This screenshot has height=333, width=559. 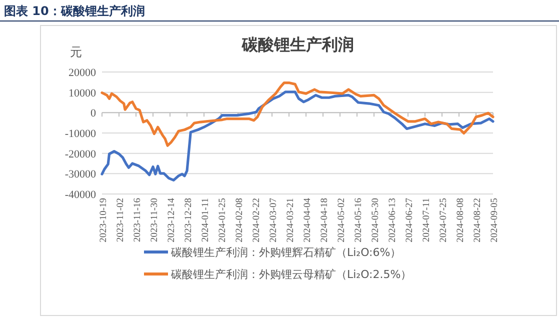 I want to click on x-tick-label: 2024-04-18, so click(x=325, y=220).